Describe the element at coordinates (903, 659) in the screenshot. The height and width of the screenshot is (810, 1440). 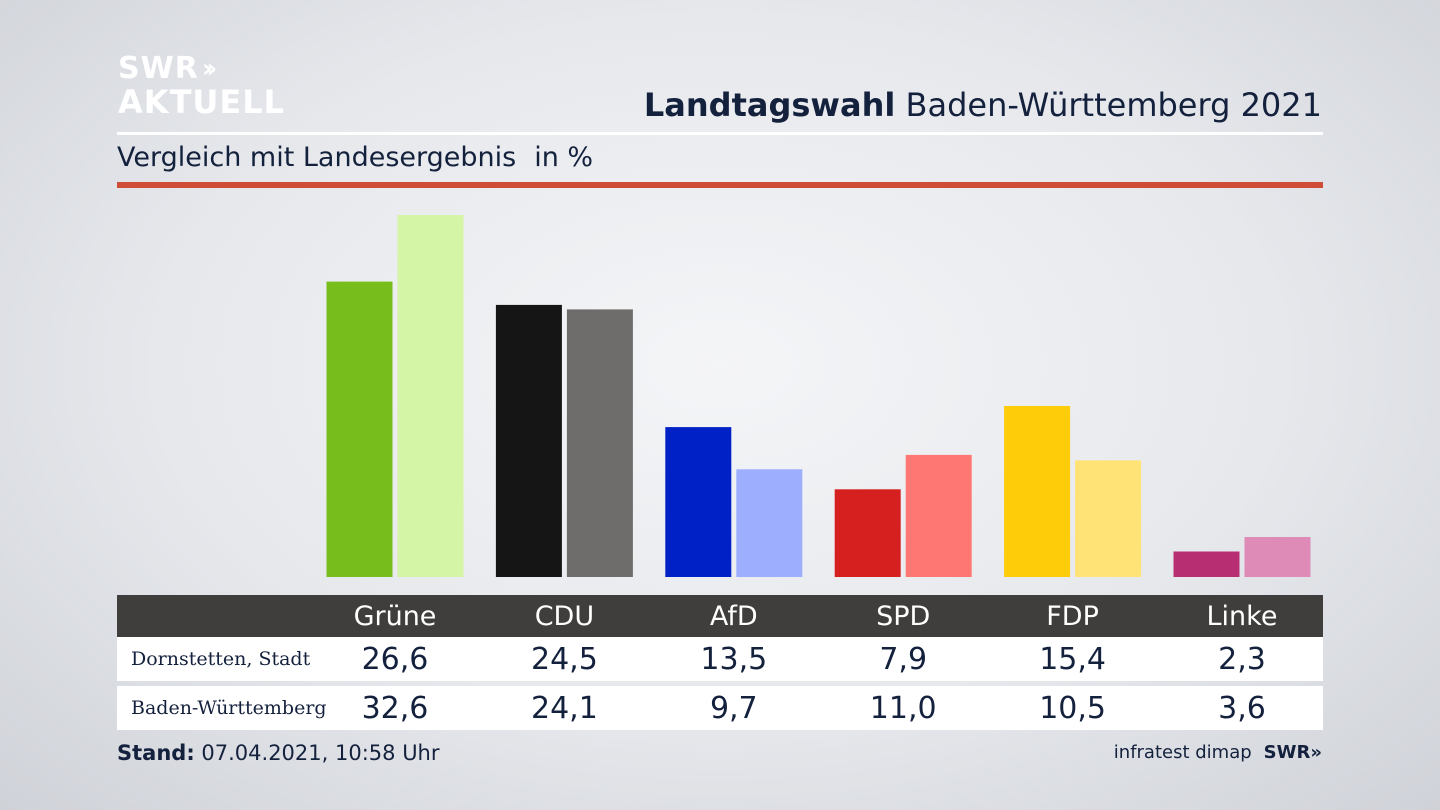
I see `value-spd-local: 7,9` at that location.